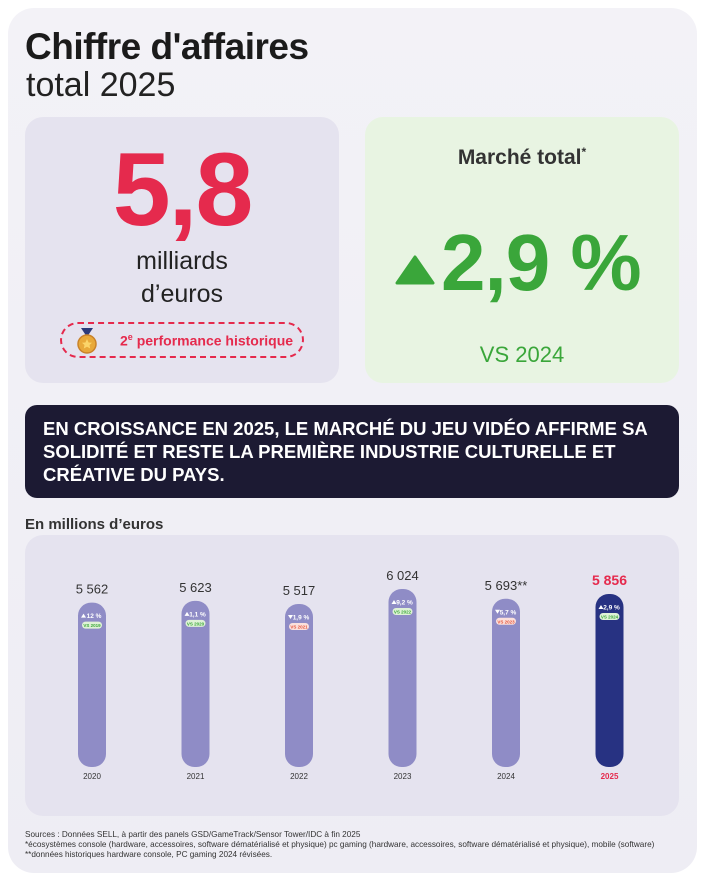 The height and width of the screenshot is (881, 705). Describe the element at coordinates (415, 270) in the screenshot. I see `up-arrow` at that location.